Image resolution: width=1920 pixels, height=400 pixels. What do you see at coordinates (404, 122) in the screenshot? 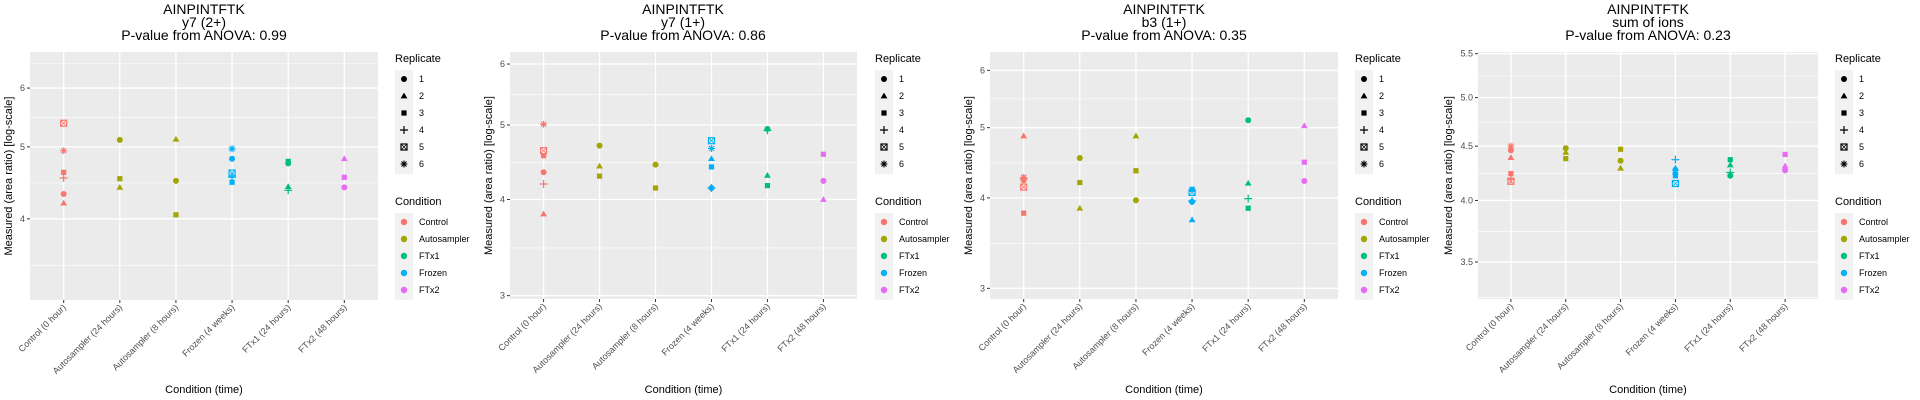
I see `legend-key-background` at bounding box center [404, 122].